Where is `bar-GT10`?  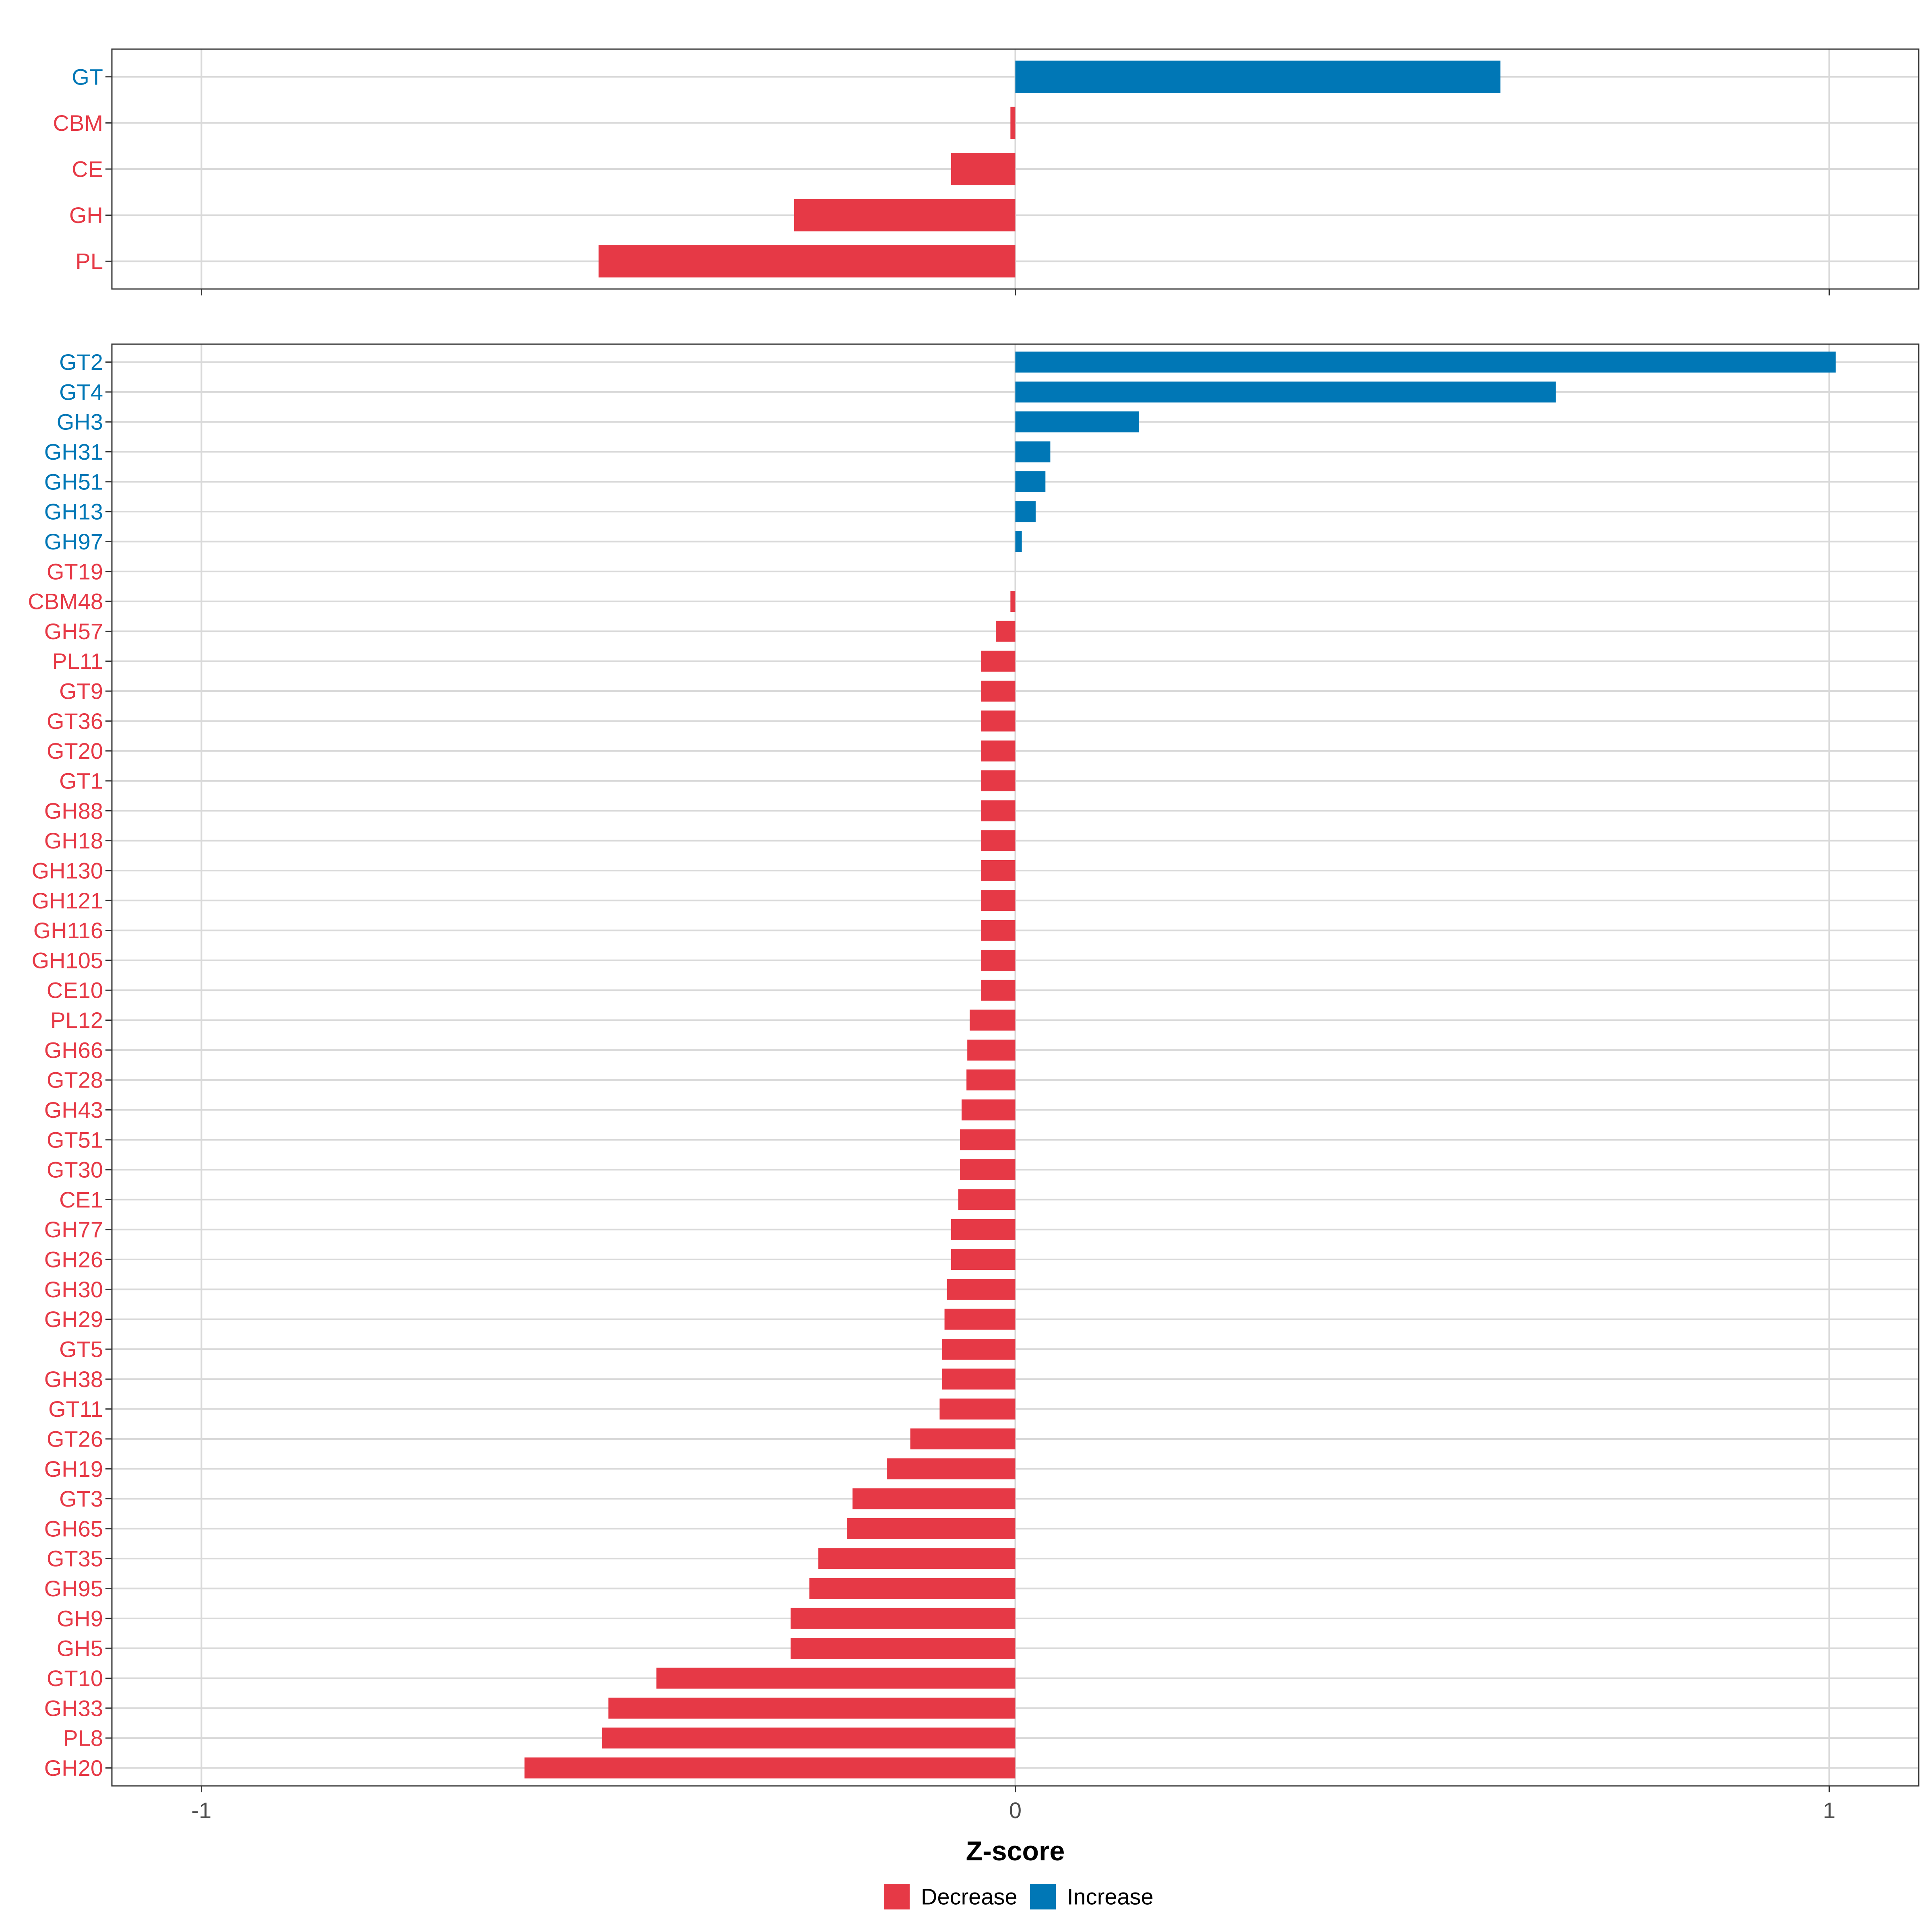
bar-GT10 is located at coordinates (836, 1678).